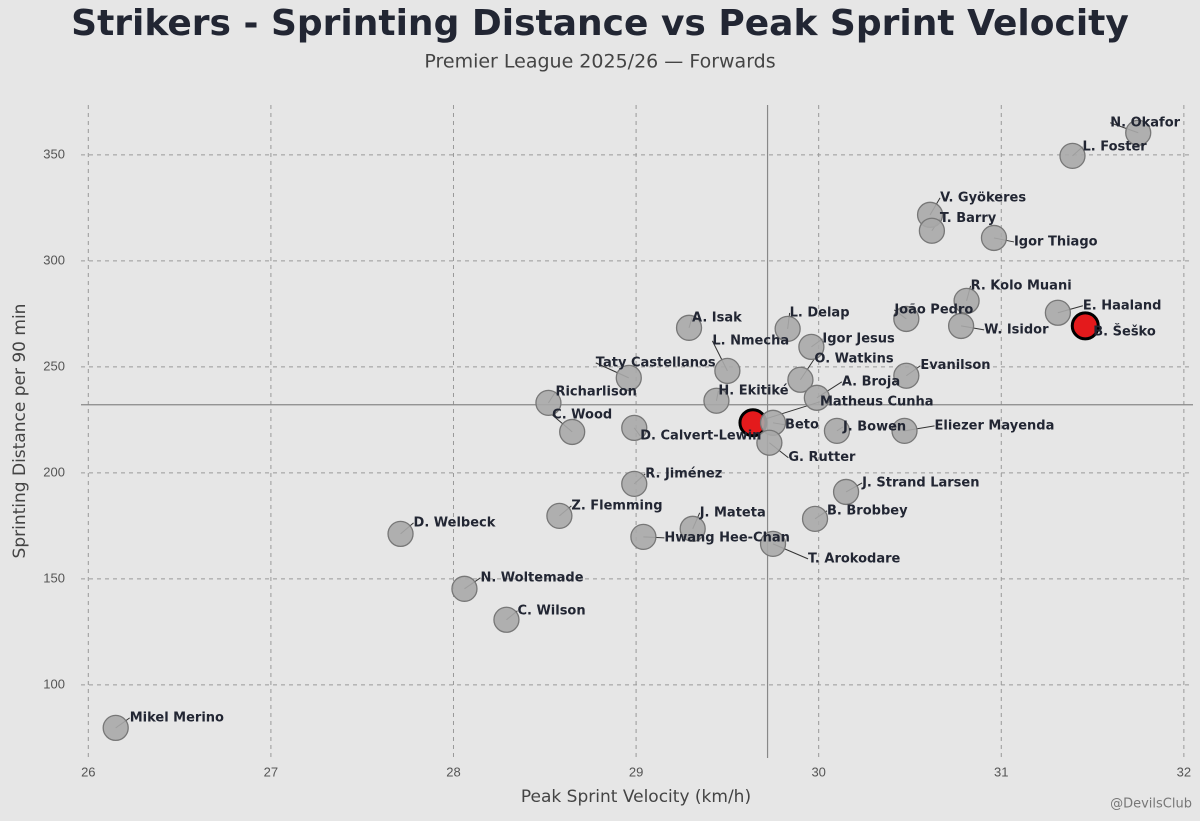 The width and height of the screenshot is (1200, 821). Describe the element at coordinates (933, 309) in the screenshot. I see `point-label: João Pedro` at that location.